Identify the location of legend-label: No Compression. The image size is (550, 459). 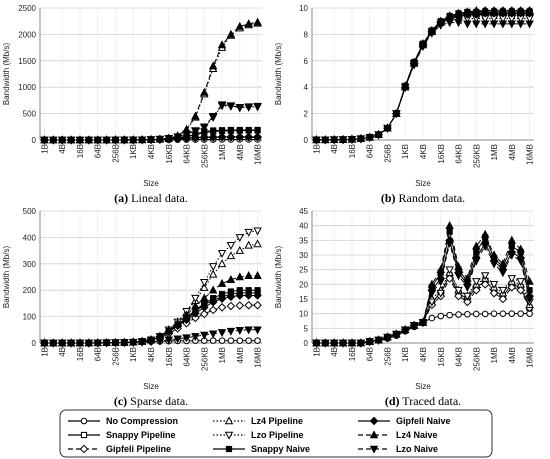
(142, 421).